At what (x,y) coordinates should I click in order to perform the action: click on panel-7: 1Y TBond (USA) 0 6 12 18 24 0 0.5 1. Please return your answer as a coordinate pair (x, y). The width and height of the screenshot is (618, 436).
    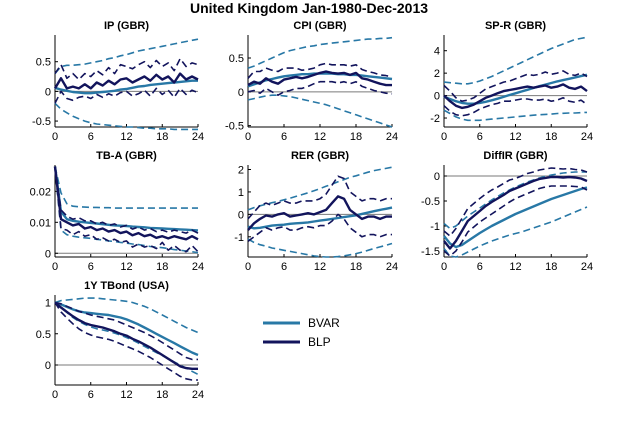
    Looking at the image, I should click on (120, 340).